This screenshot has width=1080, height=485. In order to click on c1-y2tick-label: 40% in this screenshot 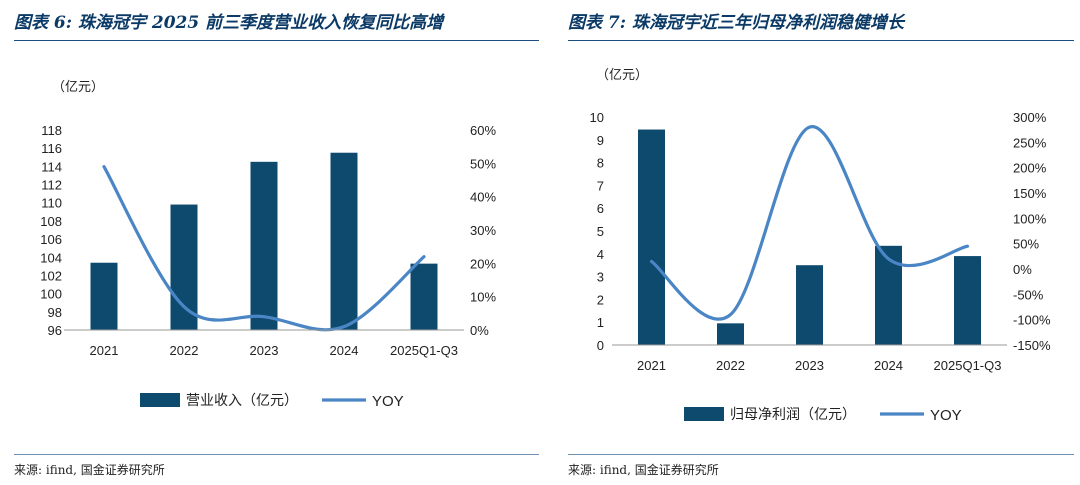, I will do `click(483, 197)`.